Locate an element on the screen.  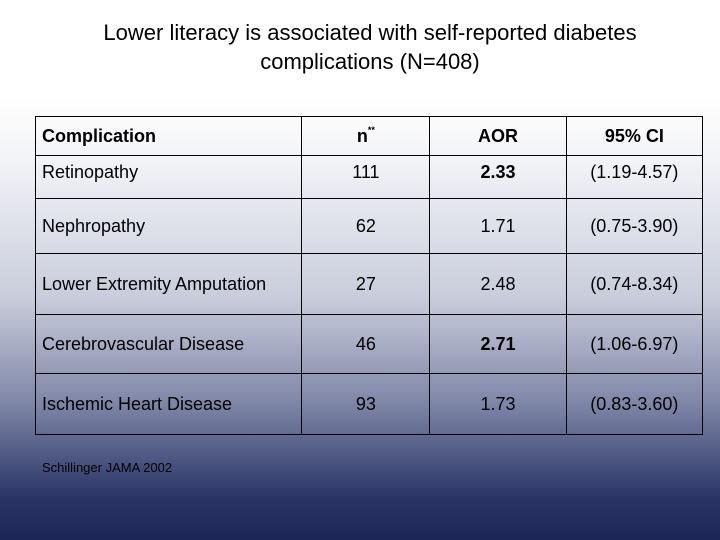
cell-complication: Lower Extremity Amputation is located at coordinates (168, 284).